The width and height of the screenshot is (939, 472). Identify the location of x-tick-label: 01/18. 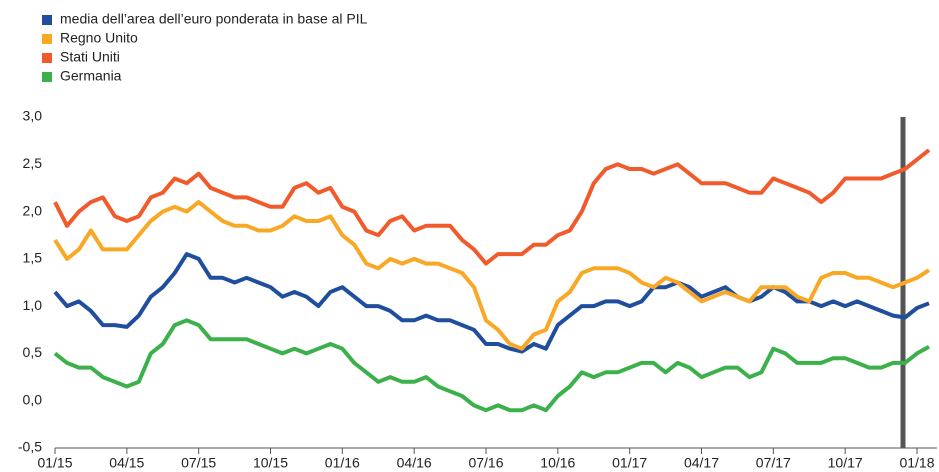
(916, 463).